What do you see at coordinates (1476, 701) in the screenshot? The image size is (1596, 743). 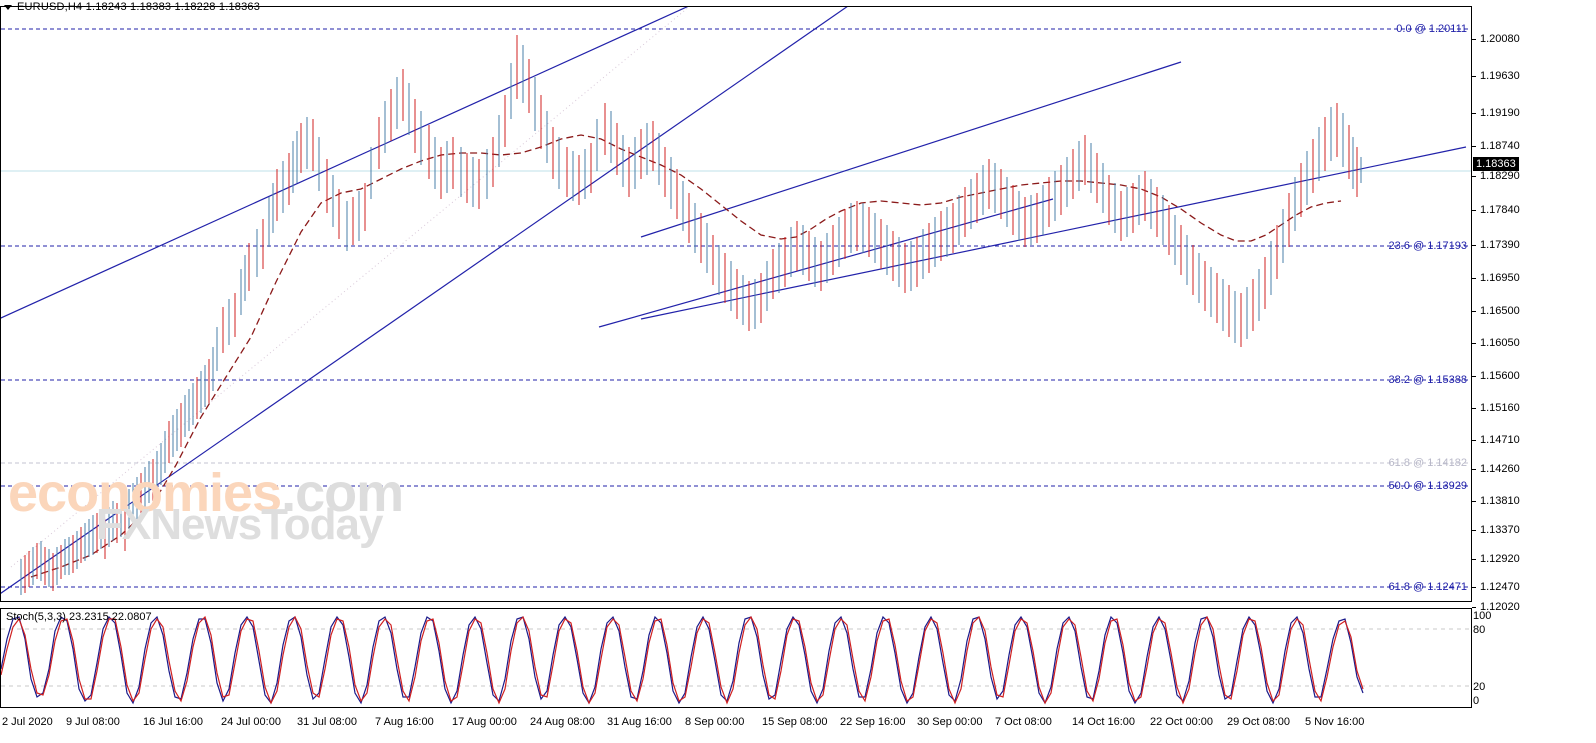 I see `stoch-tick-label: 0` at bounding box center [1476, 701].